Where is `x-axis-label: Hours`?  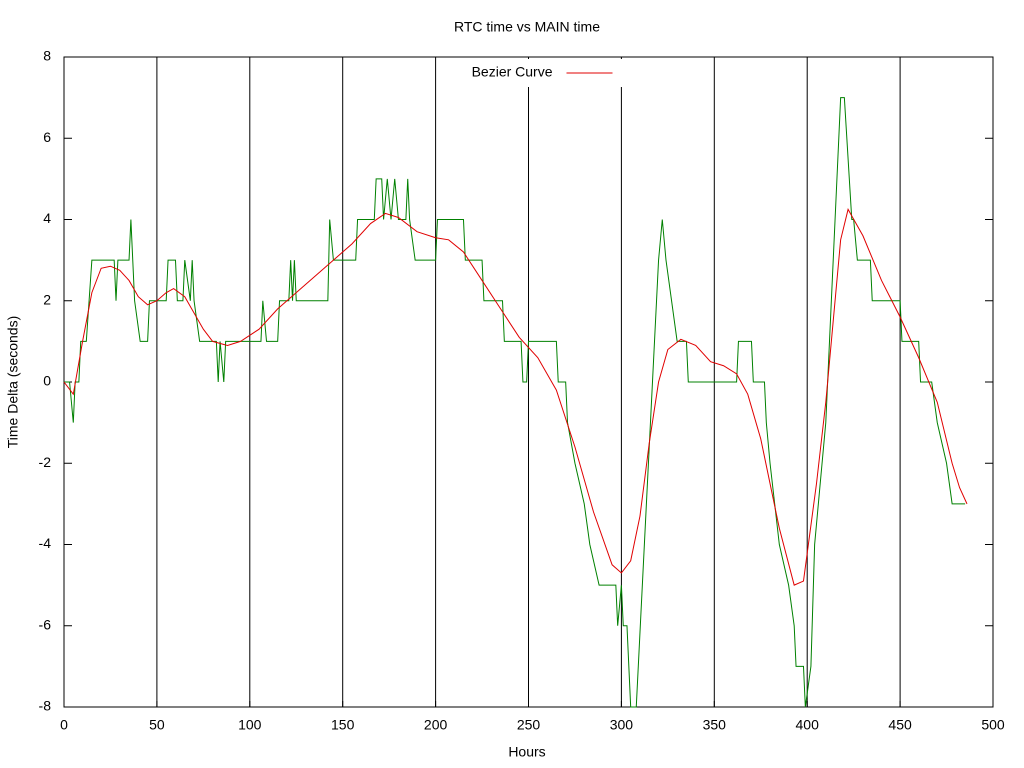
x-axis-label: Hours is located at coordinates (526, 752).